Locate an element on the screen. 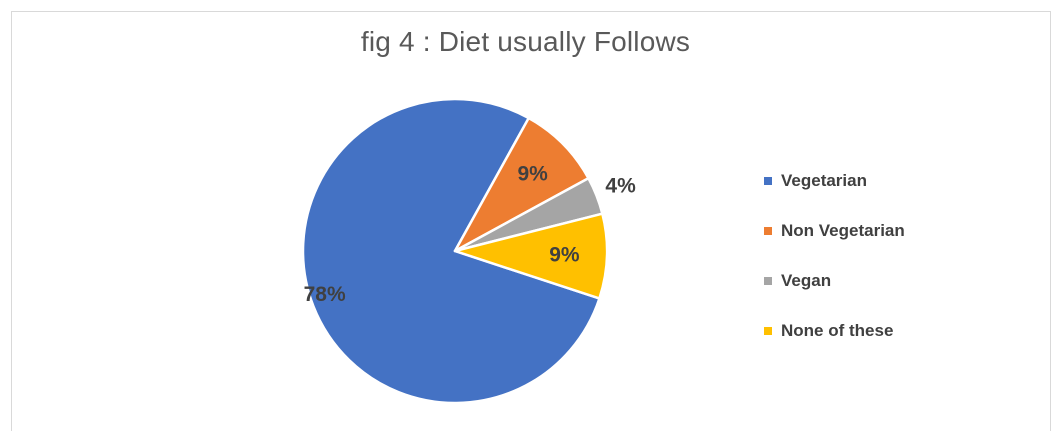 This screenshot has height=431, width=1051. data-label-non-vegetarian: 9% is located at coordinates (532, 173).